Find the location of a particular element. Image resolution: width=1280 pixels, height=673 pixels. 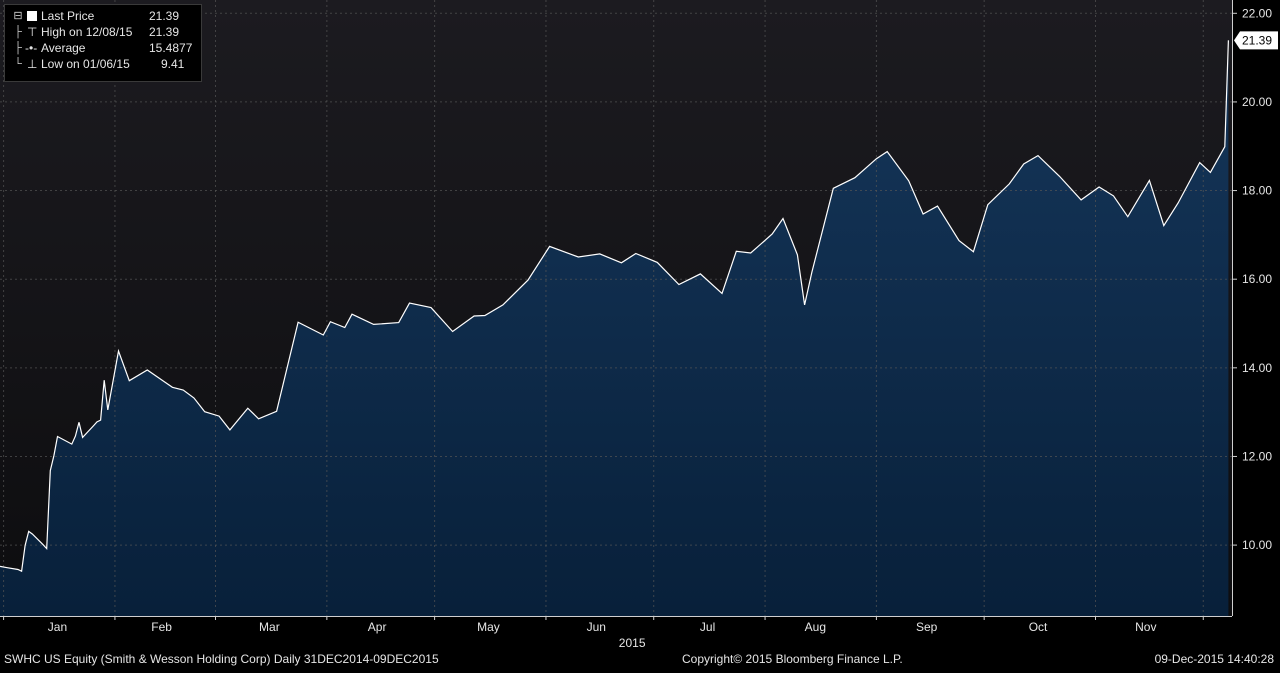

legend-last-price-label: Last Price is located at coordinates (68, 16).